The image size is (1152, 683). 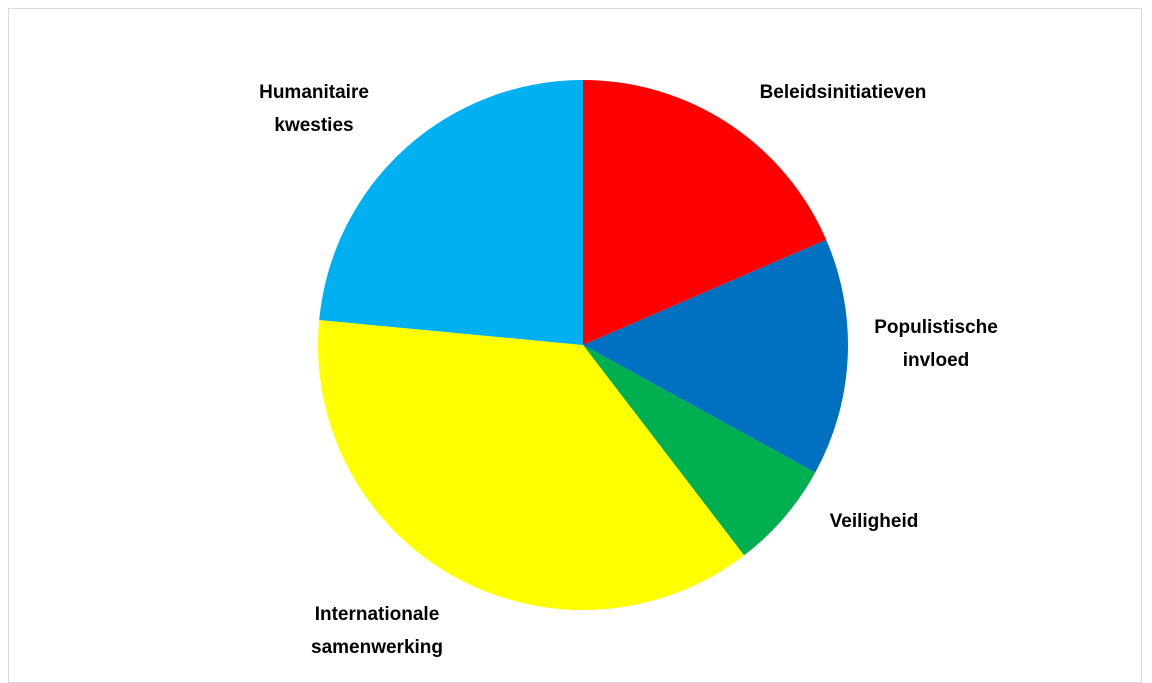 What do you see at coordinates (843, 92) in the screenshot?
I see `pie-label-beleidsinitiatieven: Beleidsinitiatieven` at bounding box center [843, 92].